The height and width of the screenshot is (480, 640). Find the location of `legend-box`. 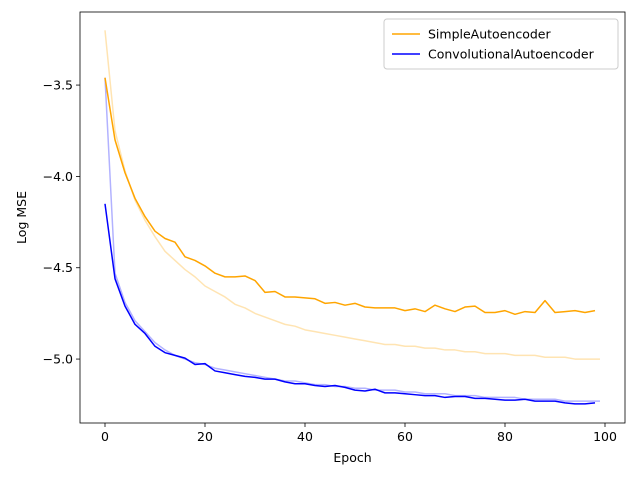

legend-box is located at coordinates (501, 44).